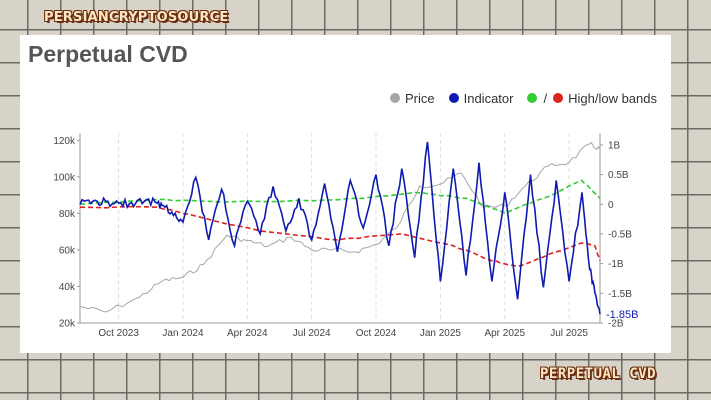 The height and width of the screenshot is (400, 711). What do you see at coordinates (453, 98) in the screenshot?
I see `indicator-dot-icon` at bounding box center [453, 98].